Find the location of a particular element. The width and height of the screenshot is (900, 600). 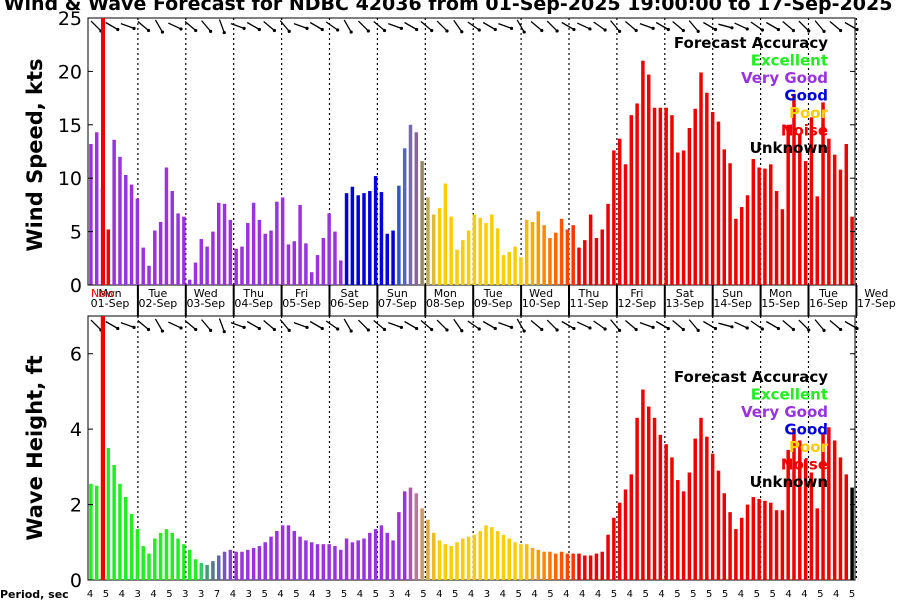

wave-ytick-label: 2 is located at coordinates (76, 506).